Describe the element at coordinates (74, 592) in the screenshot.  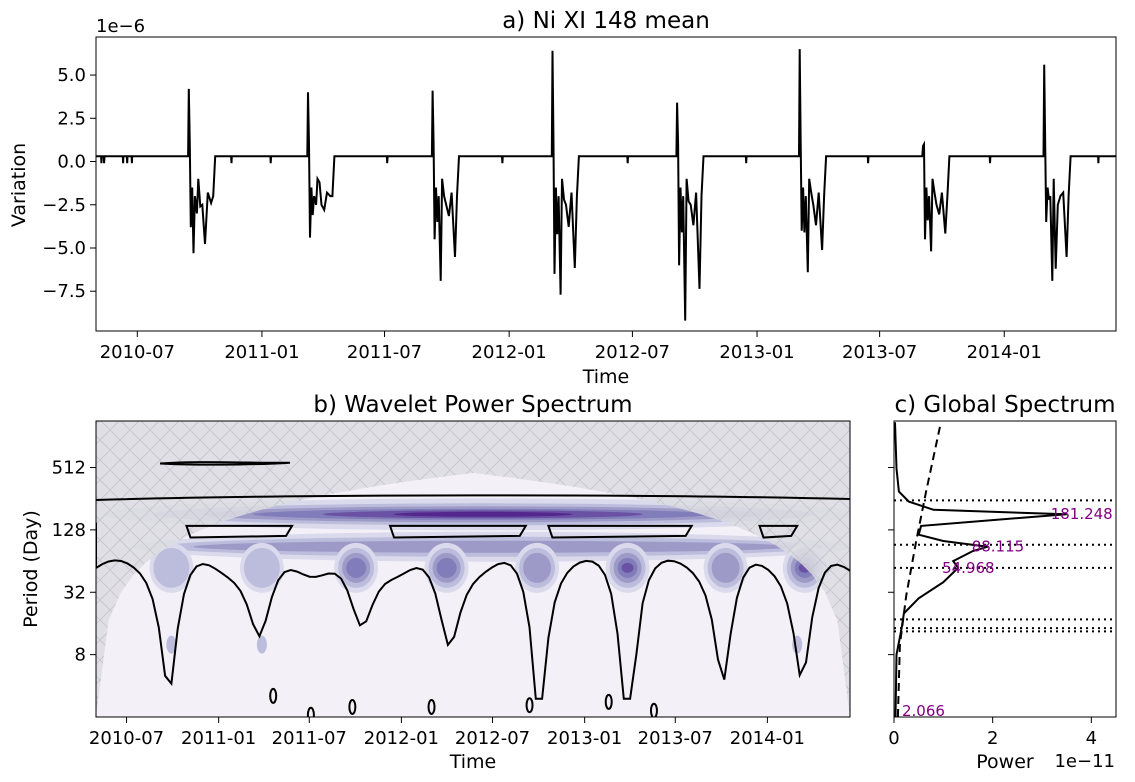
I see `panel-b-y-tick-label: 32` at that location.